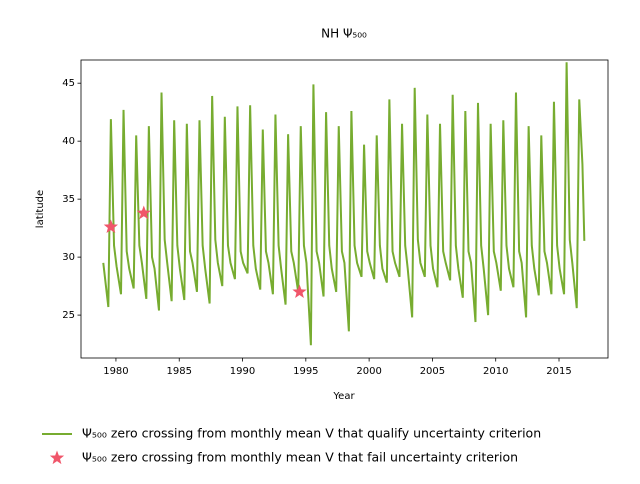 The width and height of the screenshot is (640, 484). Describe the element at coordinates (305, 371) in the screenshot. I see `x-tick-label: 1995` at that location.